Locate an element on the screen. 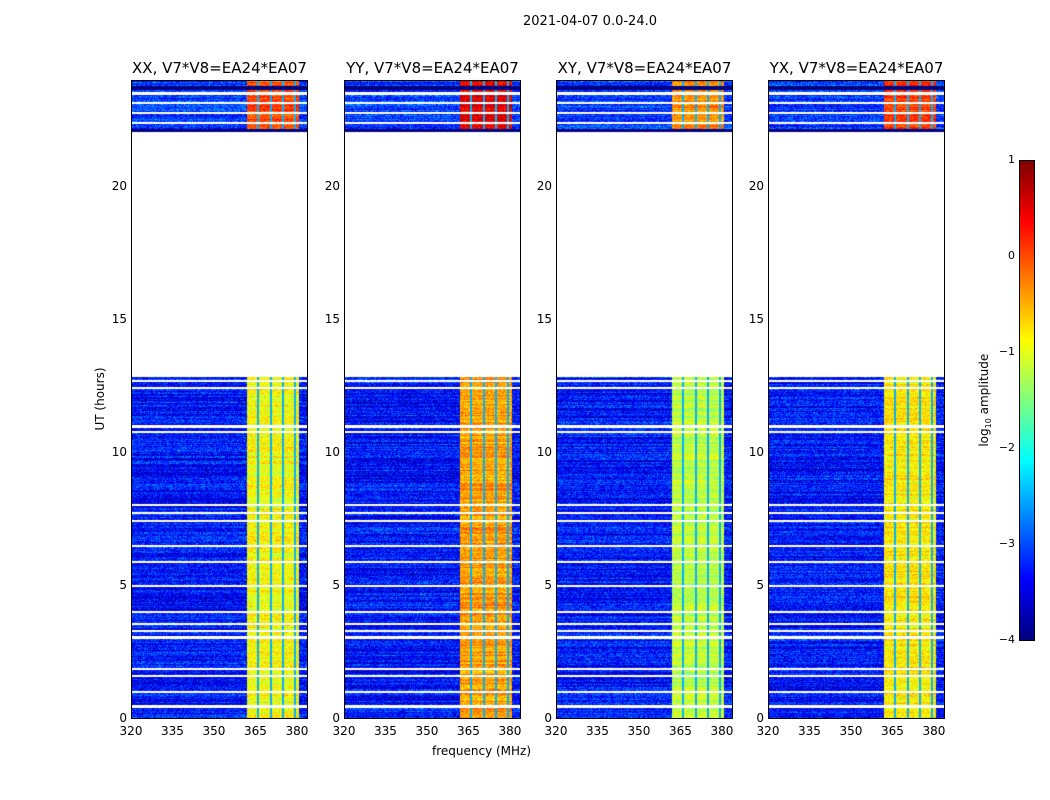 The height and width of the screenshot is (800, 1050). colorbar-tick-label: 1 is located at coordinates (1011, 159).